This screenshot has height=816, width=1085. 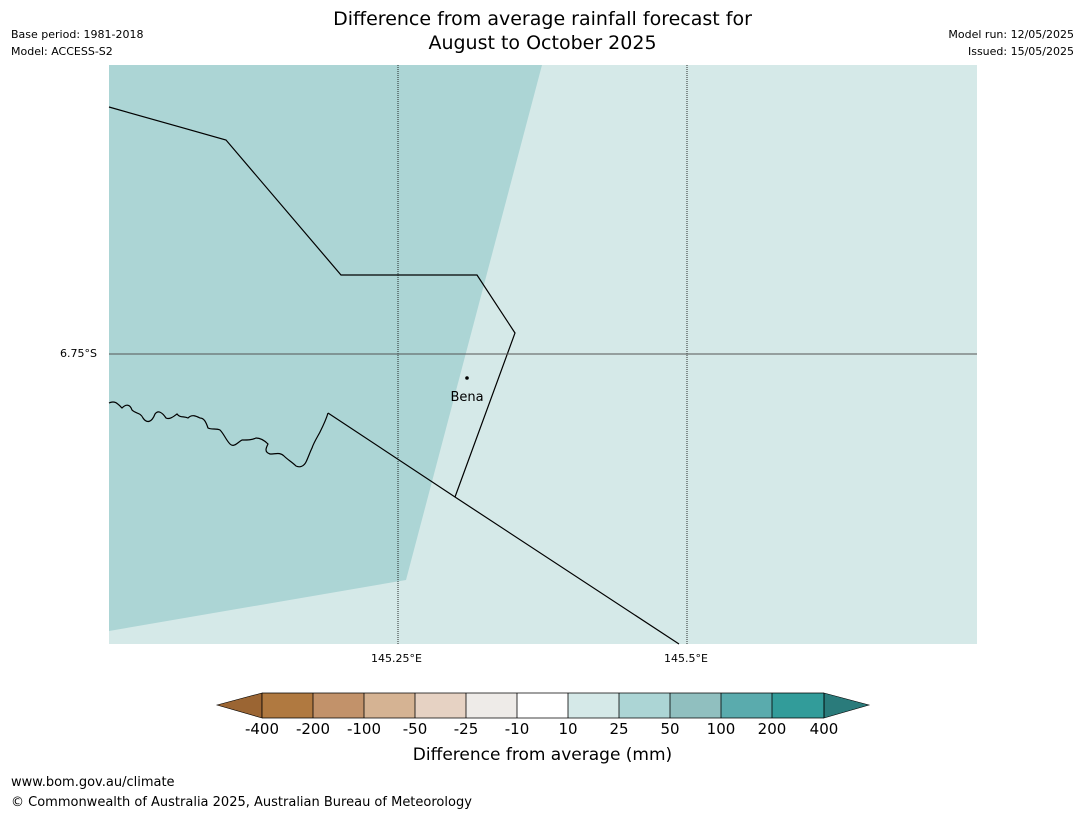 What do you see at coordinates (686, 658) in the screenshot?
I see `lon-label-2: 145.5°E` at bounding box center [686, 658].